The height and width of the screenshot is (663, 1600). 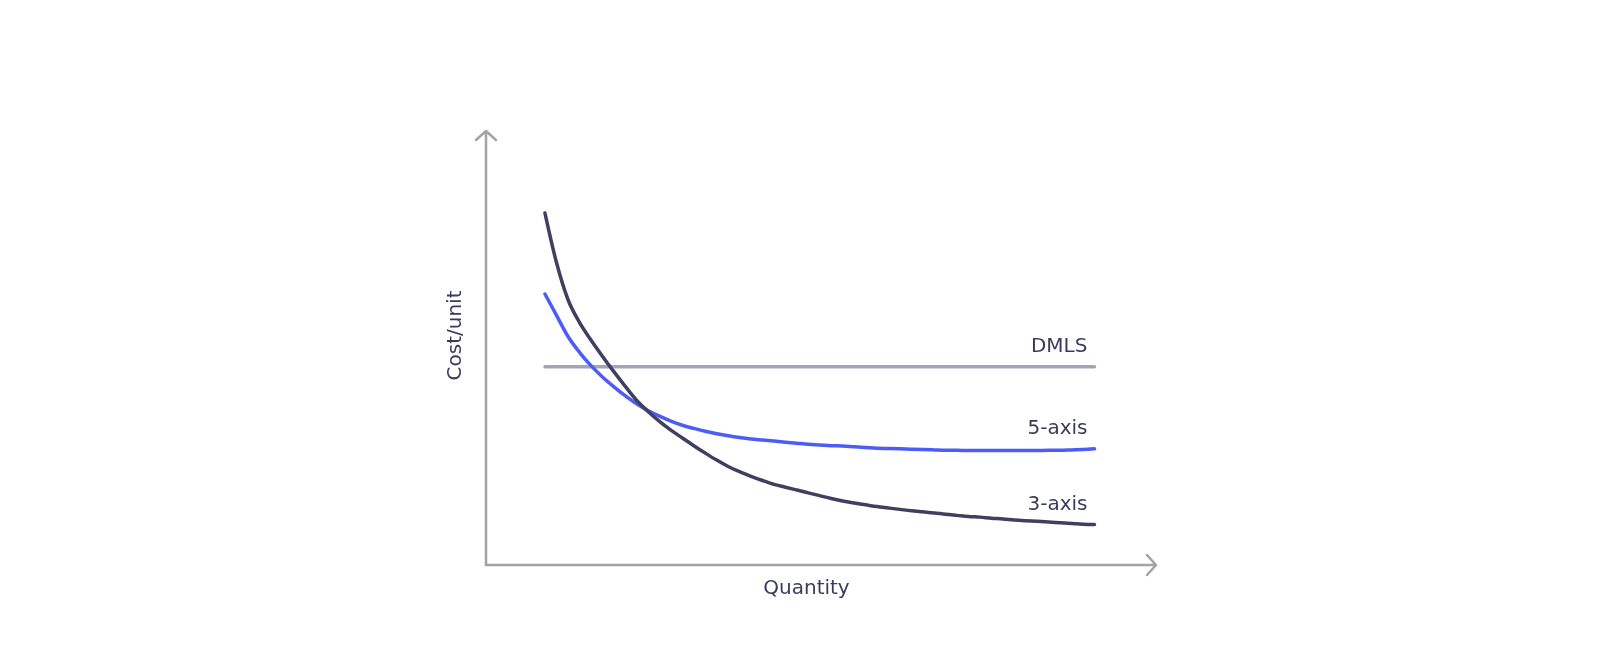 I want to click on series-label: DMLS, so click(x=1059, y=344).